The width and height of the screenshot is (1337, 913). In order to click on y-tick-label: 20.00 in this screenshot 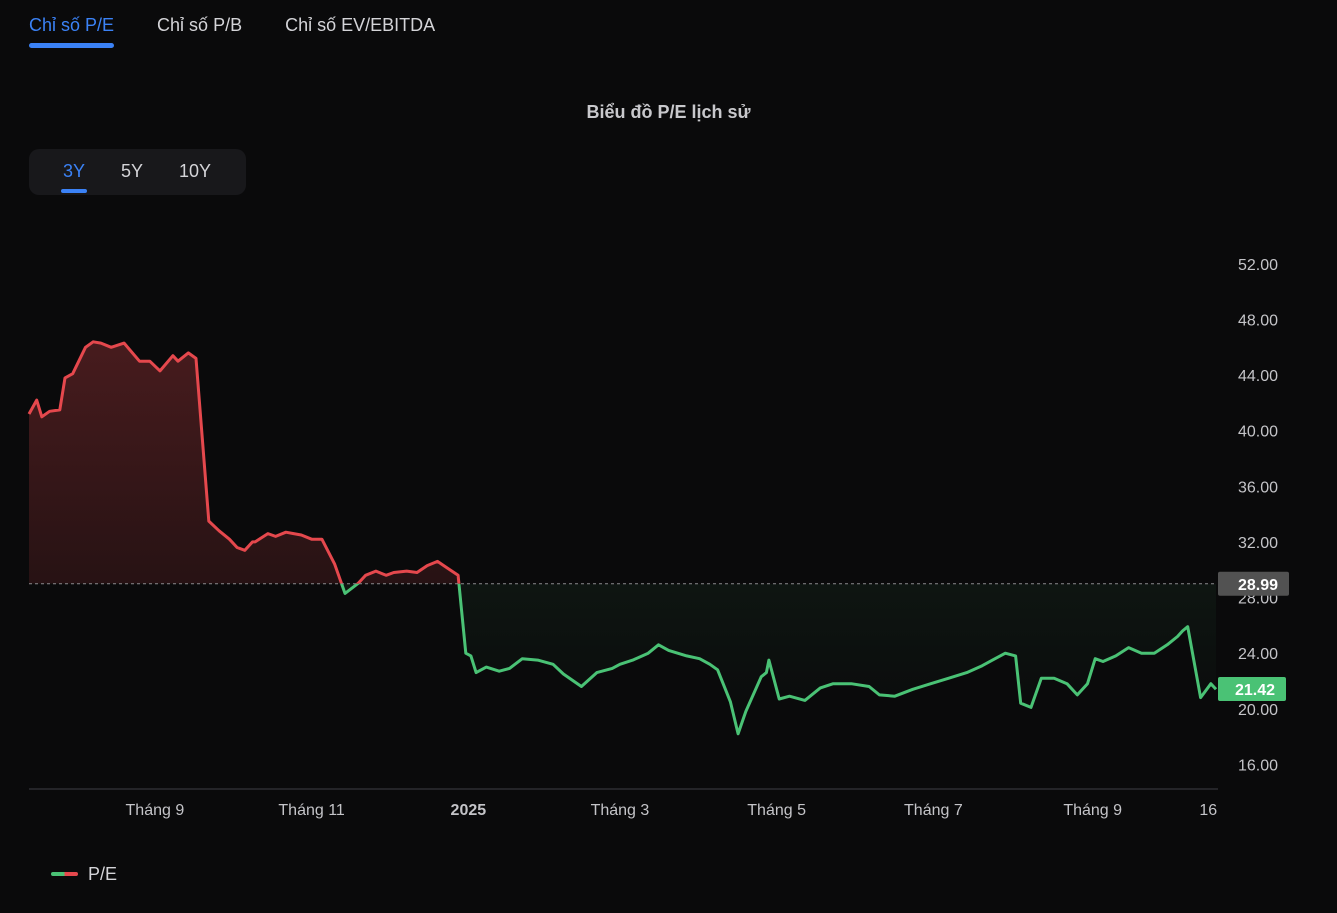, I will do `click(1258, 710)`.